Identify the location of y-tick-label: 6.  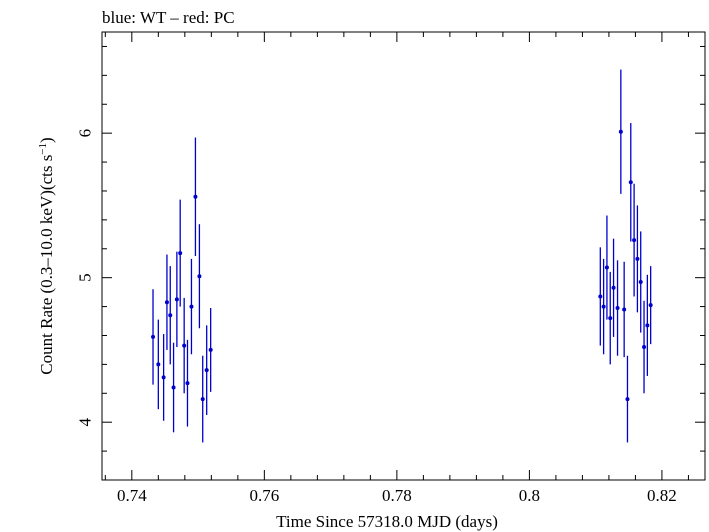
(85, 133).